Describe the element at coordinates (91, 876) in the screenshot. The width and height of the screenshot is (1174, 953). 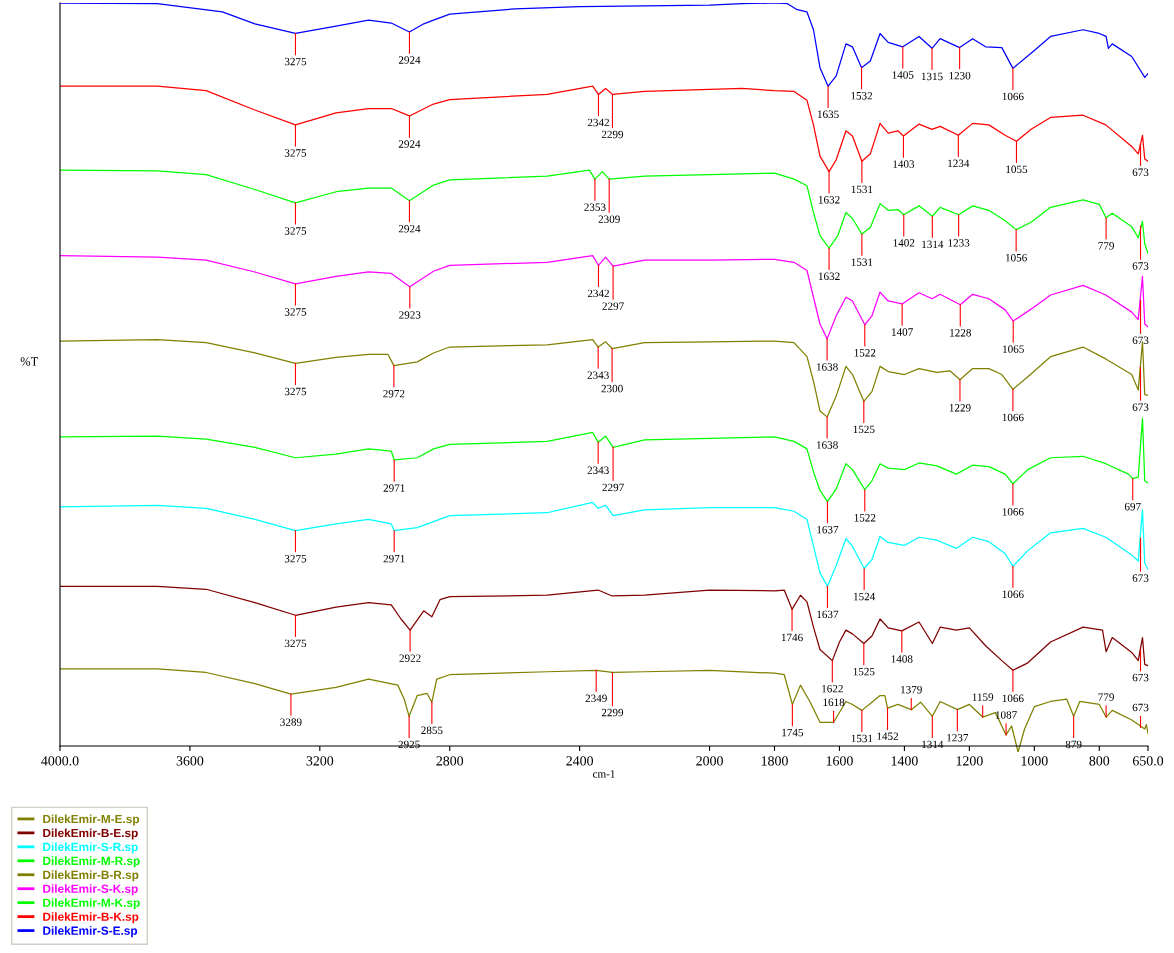
I see `legend-label: DilekEmir-B-R.sp` at that location.